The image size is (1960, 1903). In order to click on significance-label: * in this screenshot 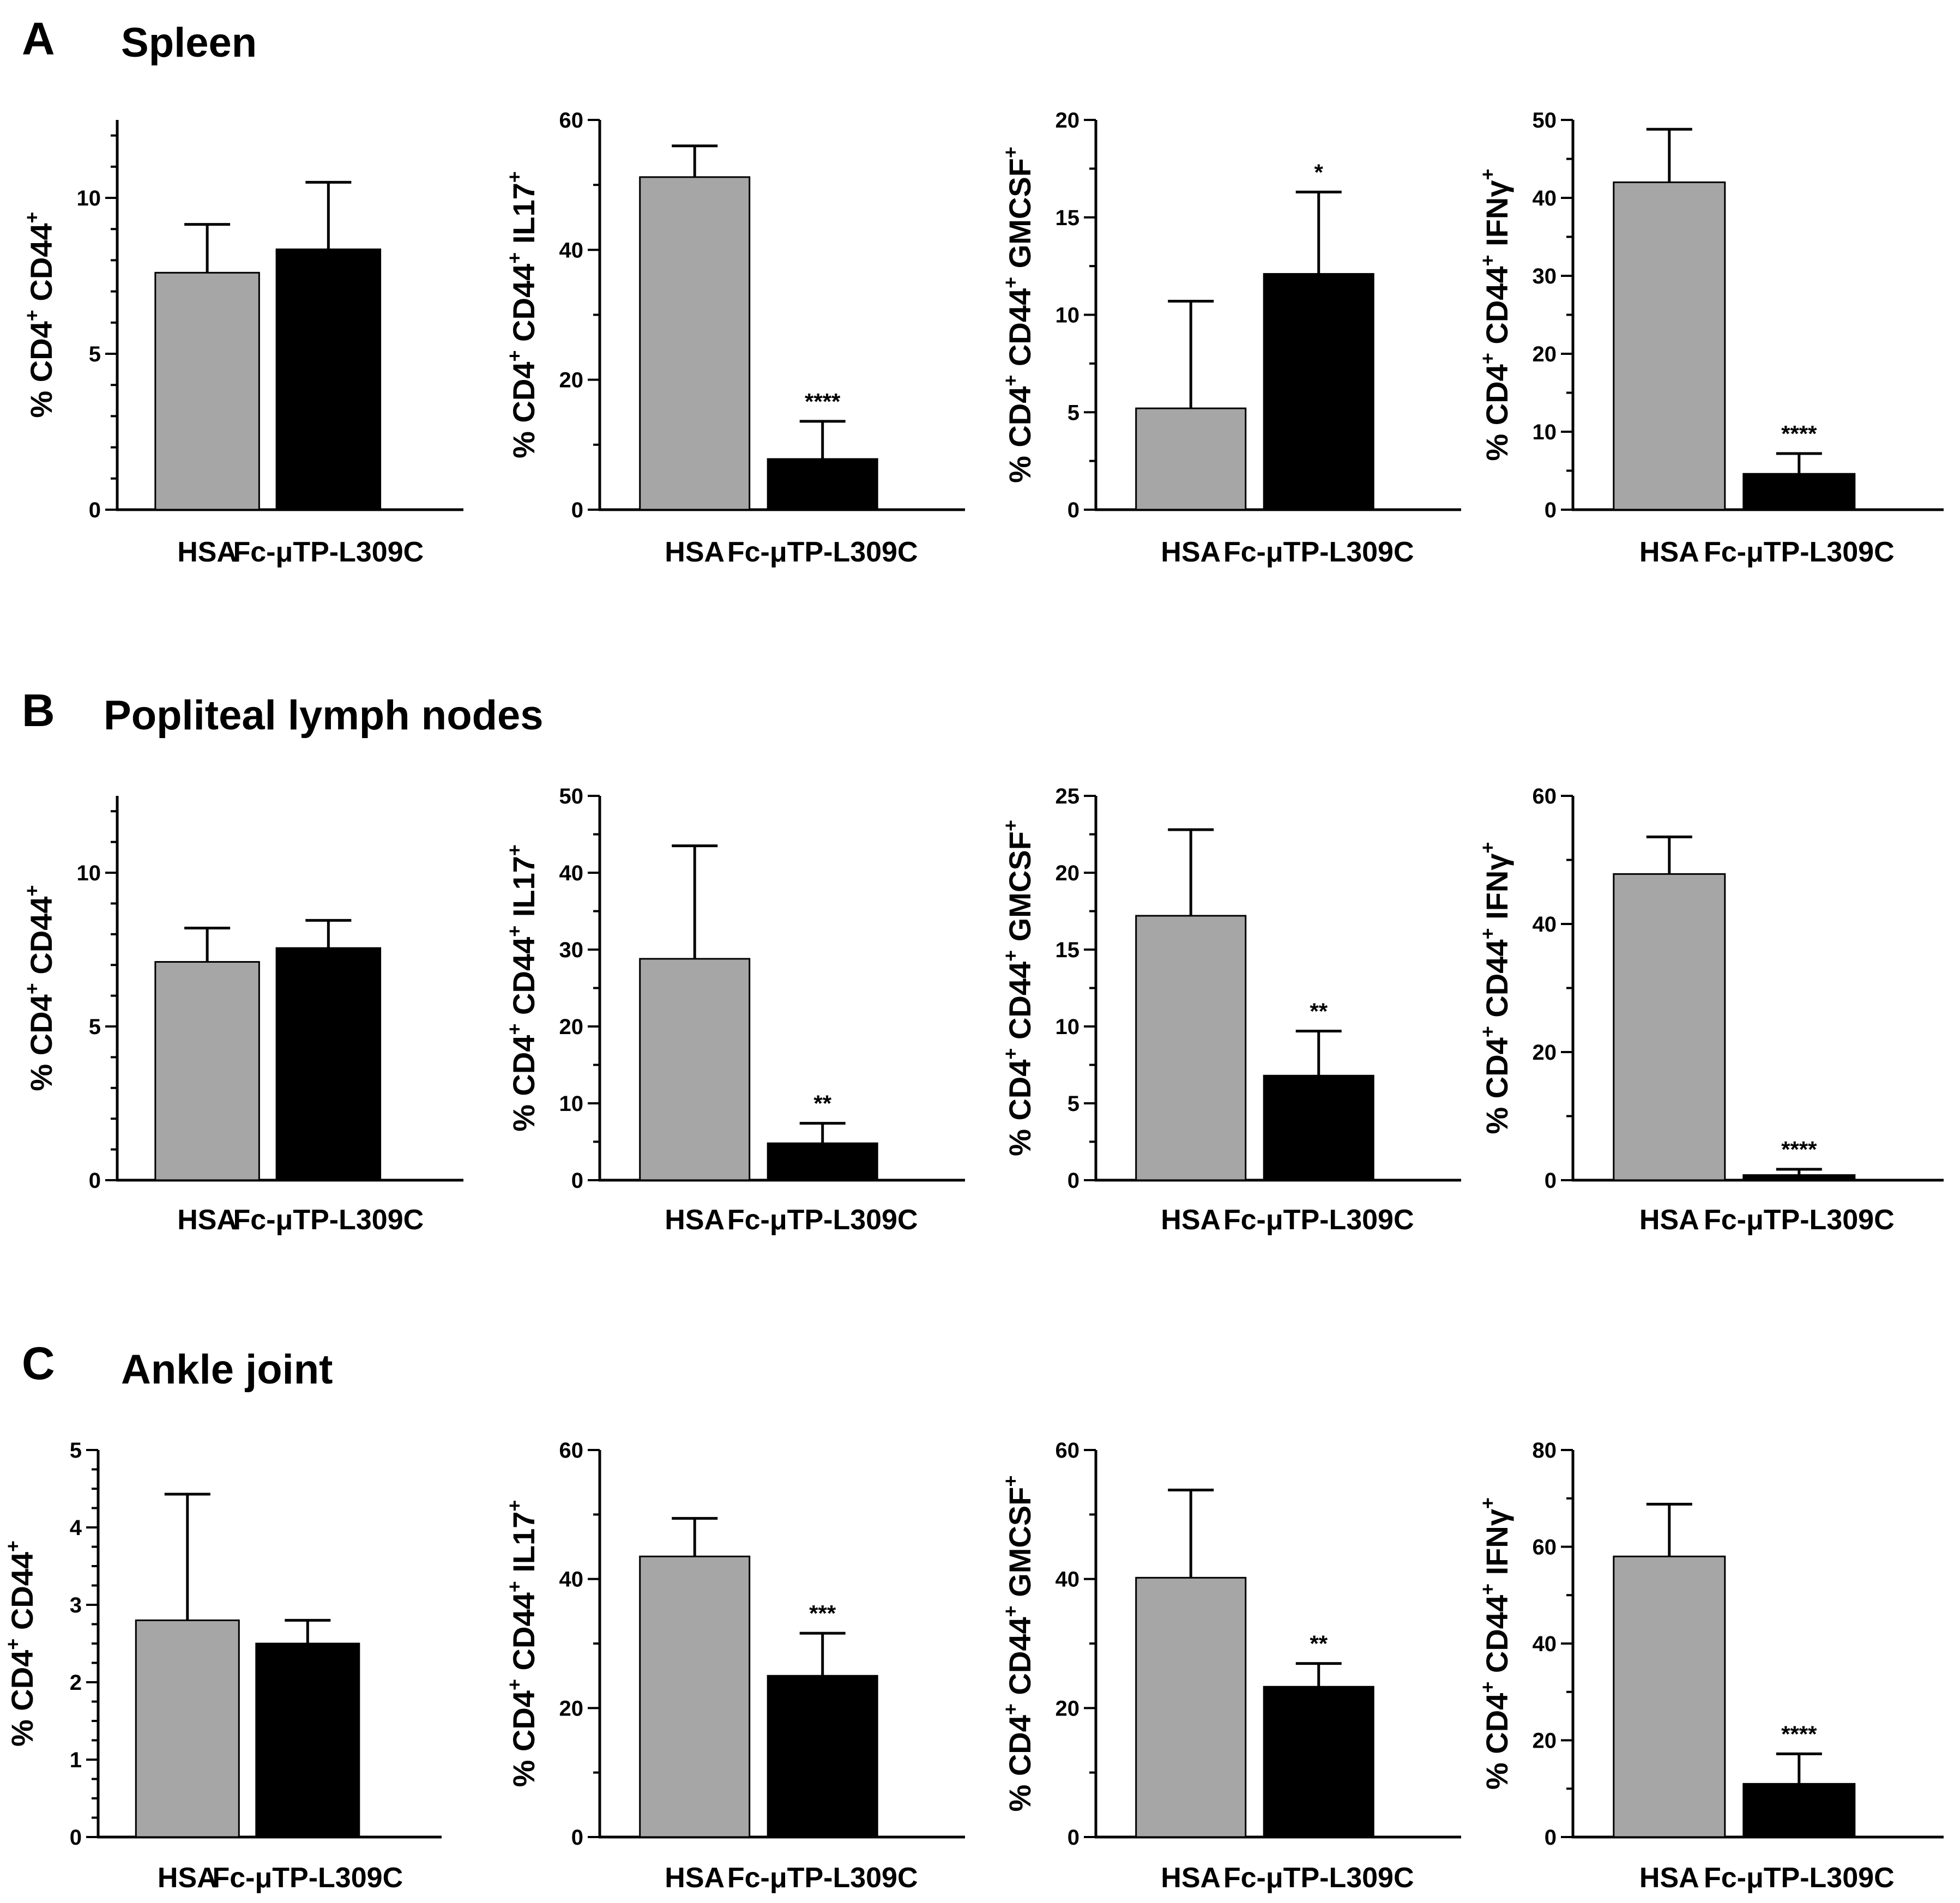, I will do `click(1319, 172)`.